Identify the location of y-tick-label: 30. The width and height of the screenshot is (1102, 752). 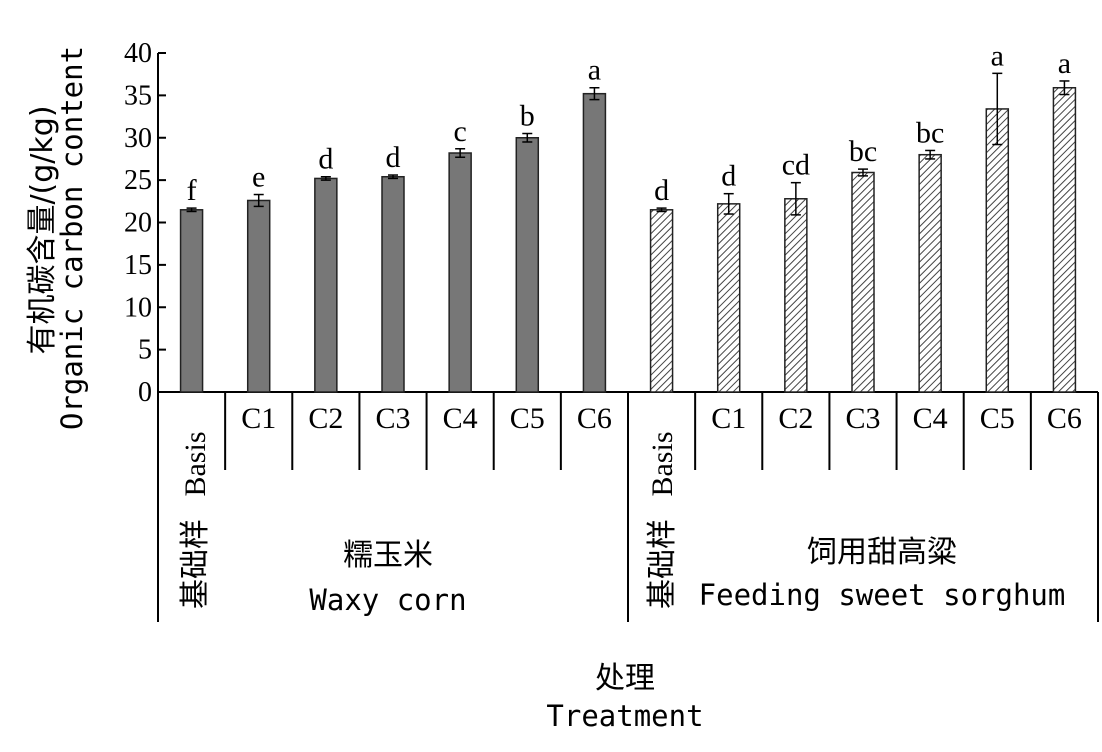
(138, 138).